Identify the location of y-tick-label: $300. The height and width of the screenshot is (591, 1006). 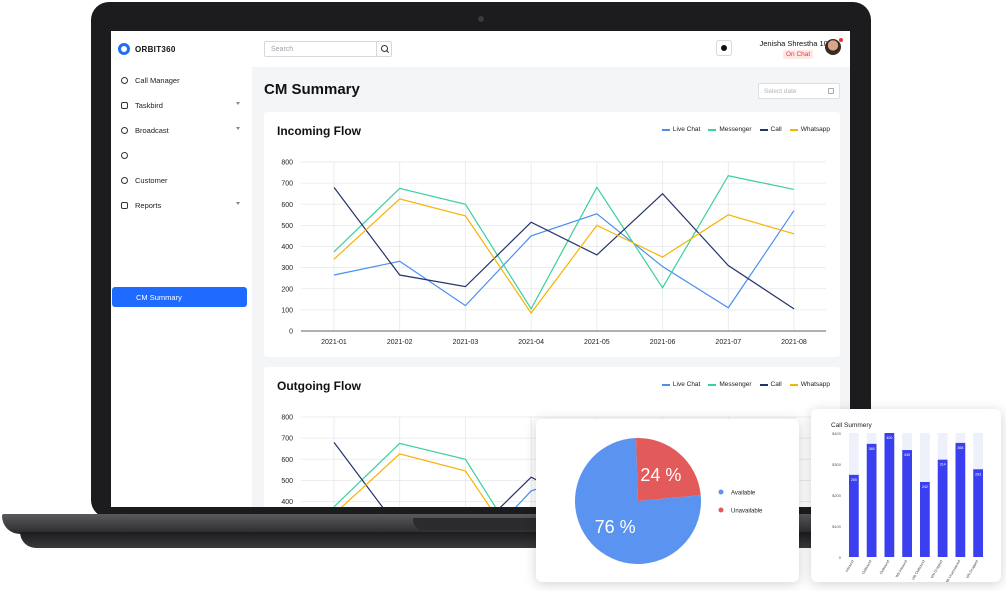
(837, 464).